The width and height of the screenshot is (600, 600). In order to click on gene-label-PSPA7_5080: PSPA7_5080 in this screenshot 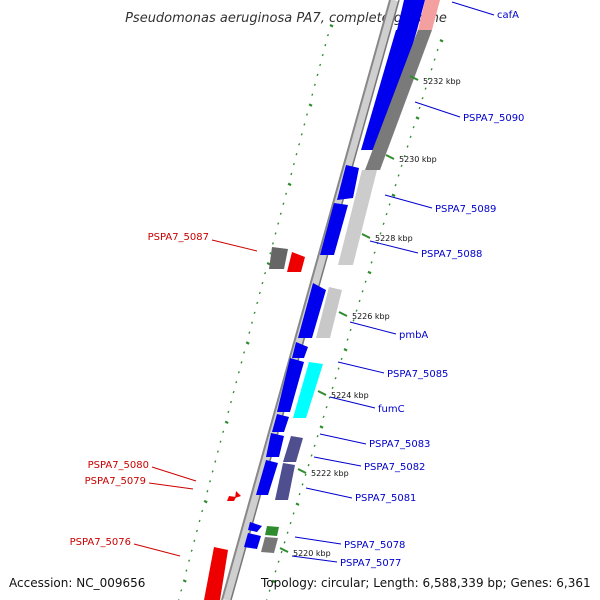, I will do `click(118, 465)`.